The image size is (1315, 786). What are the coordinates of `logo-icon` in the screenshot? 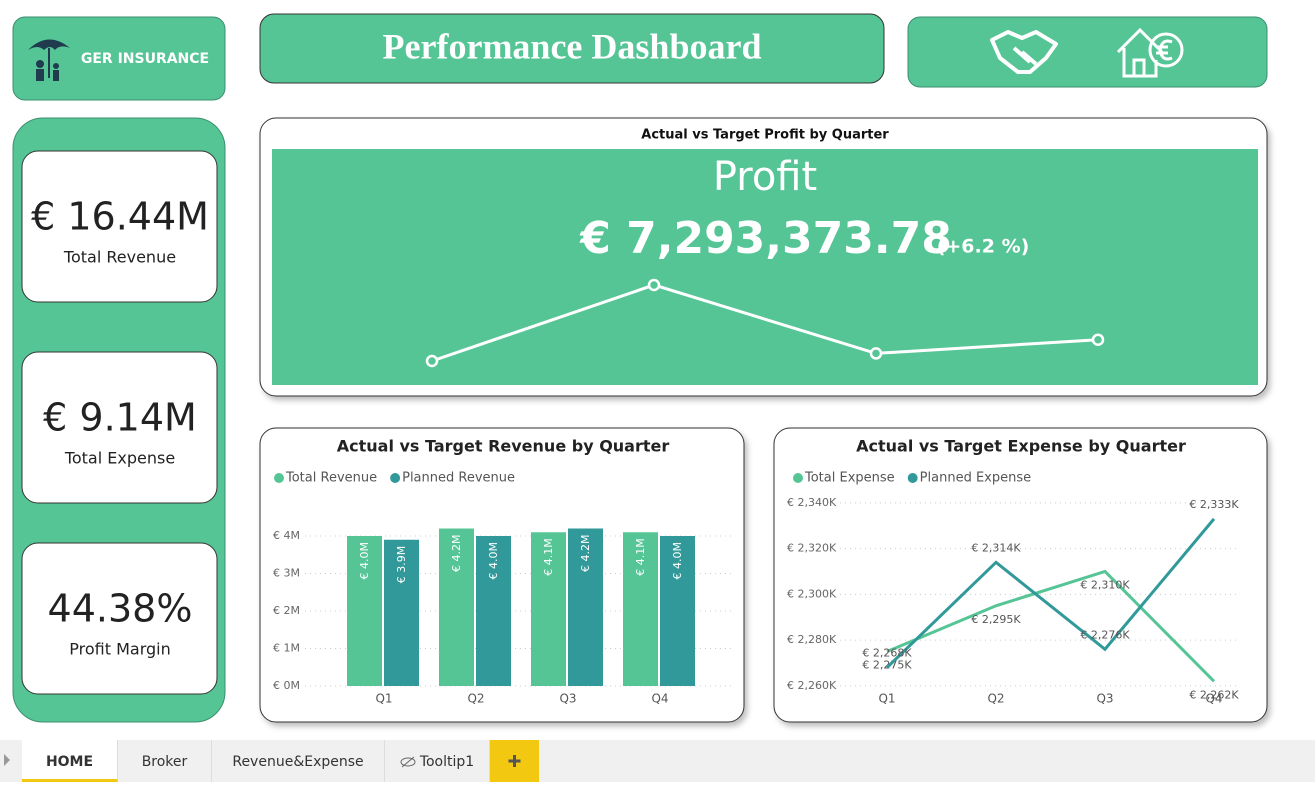 It's located at (49, 60).